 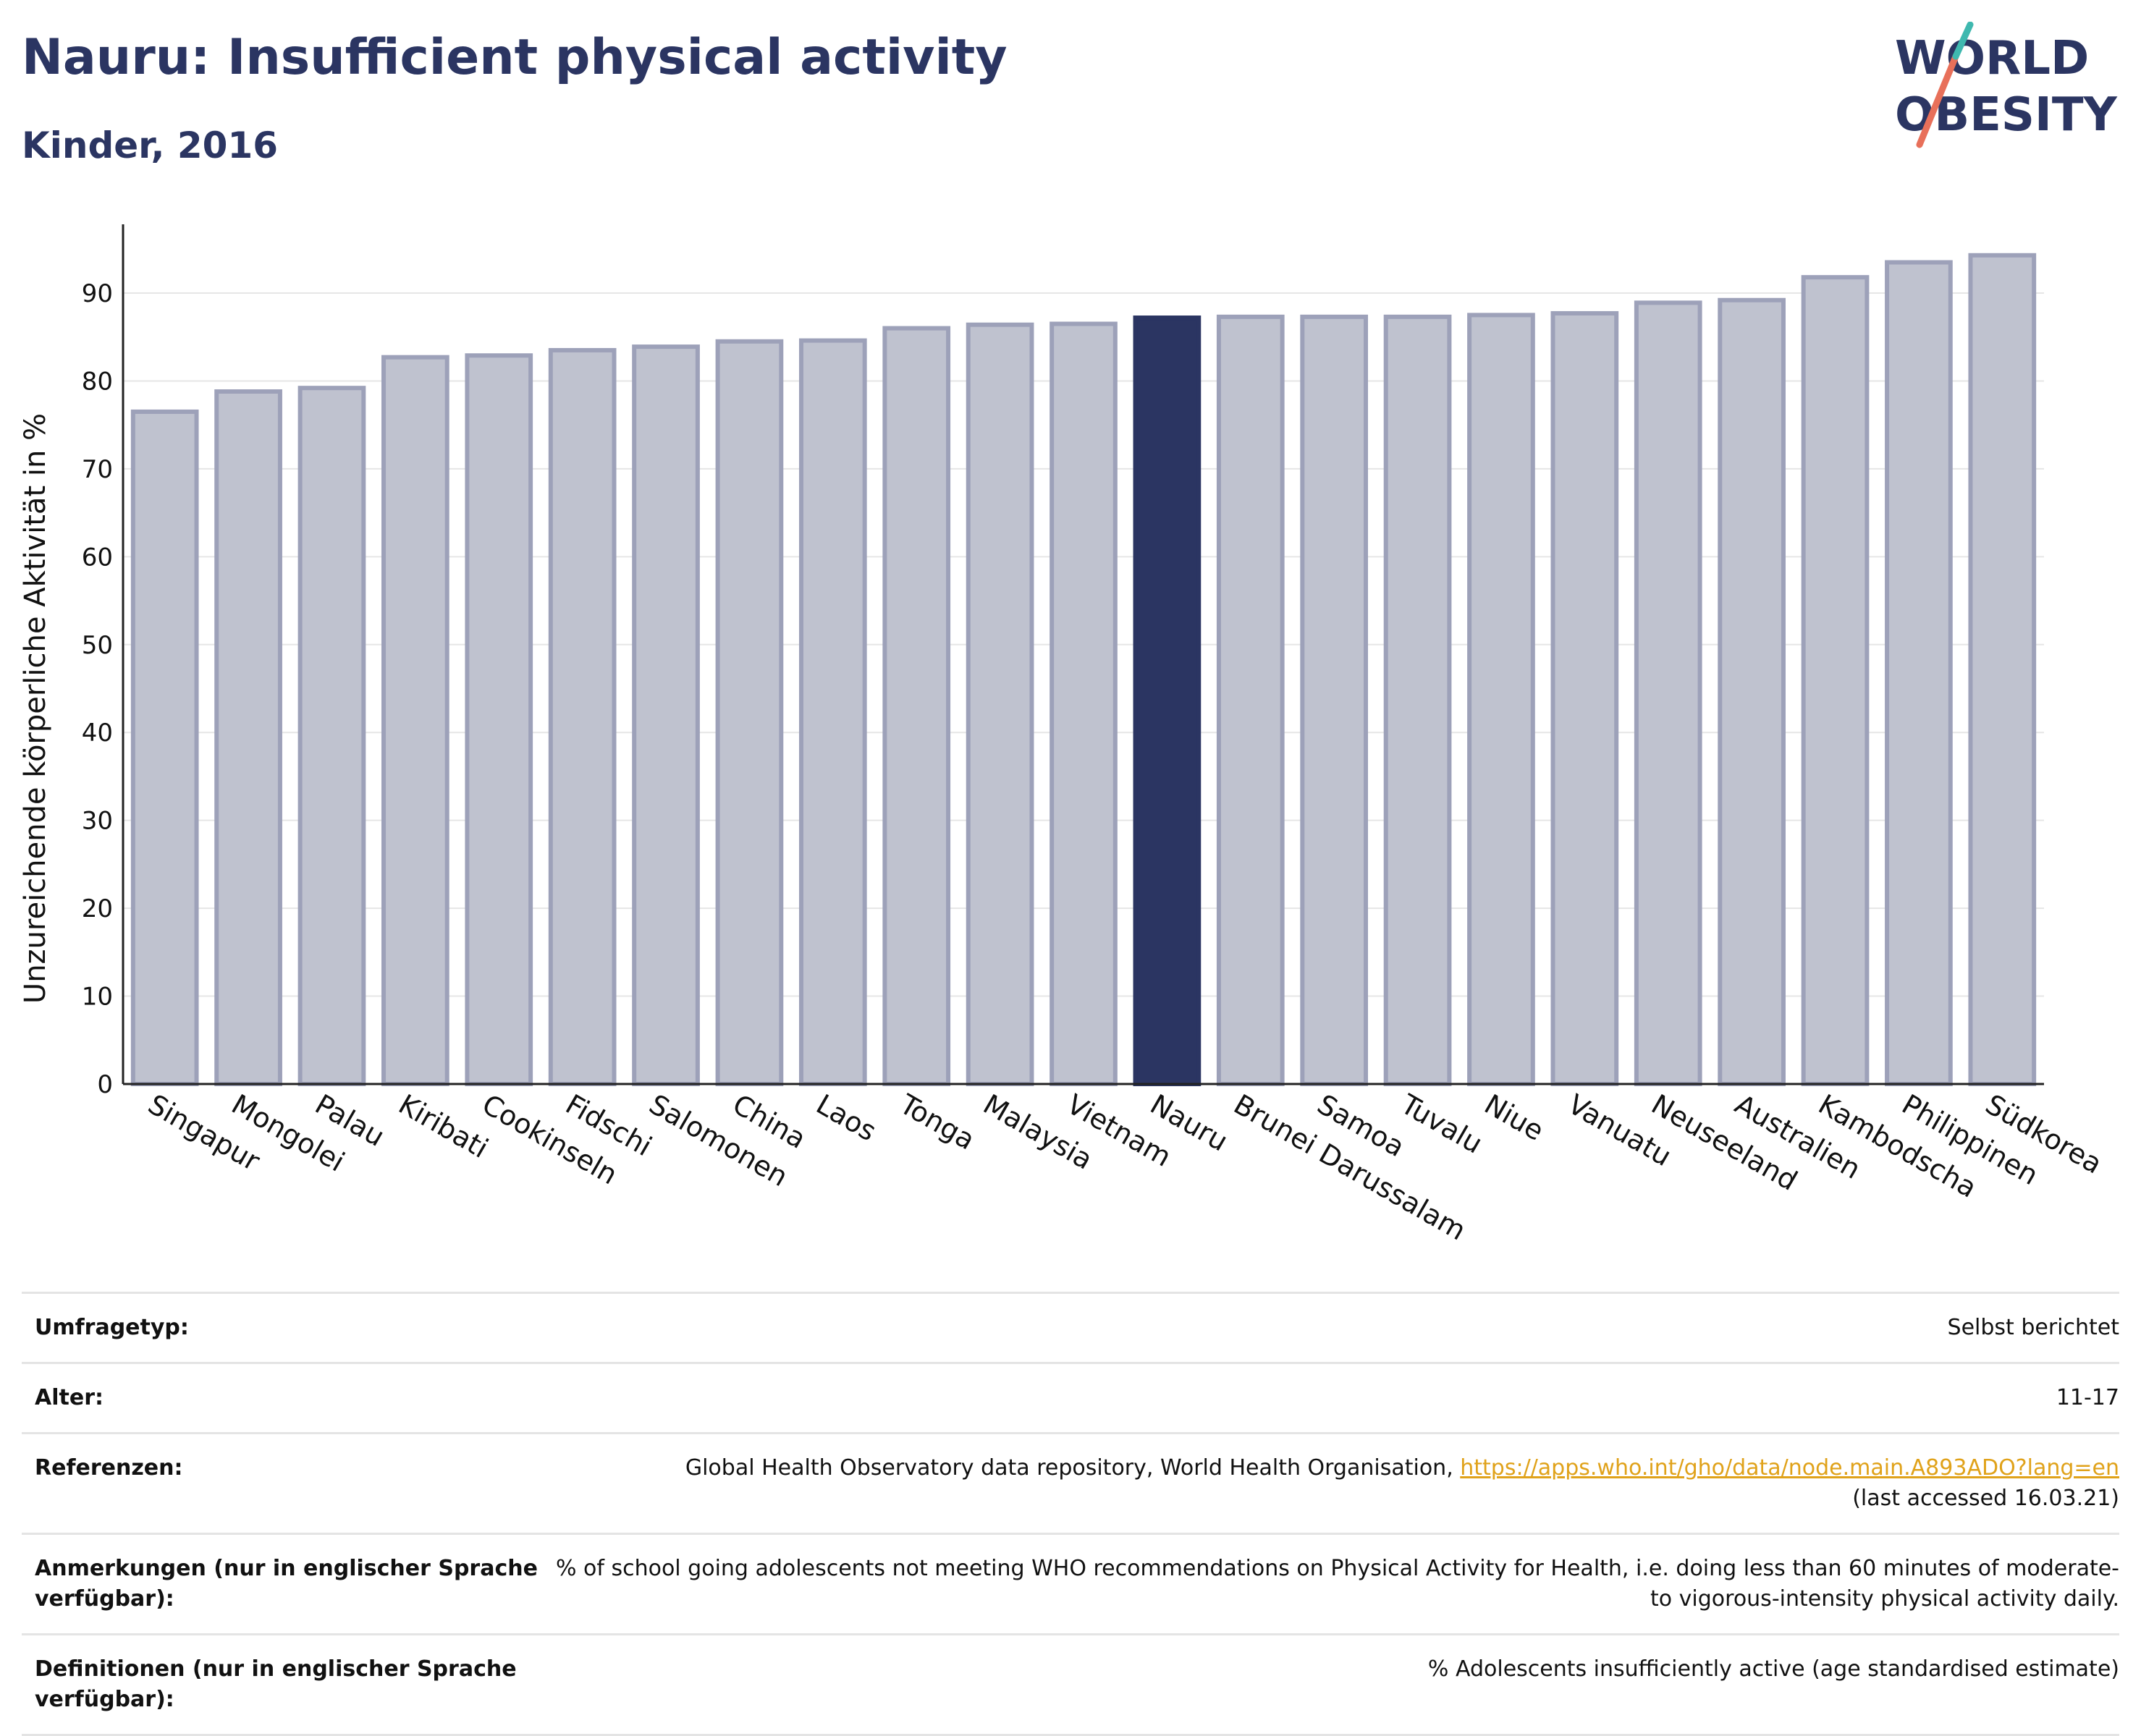 What do you see at coordinates (846, 1118) in the screenshot?
I see `x-tick-label: Laos` at bounding box center [846, 1118].